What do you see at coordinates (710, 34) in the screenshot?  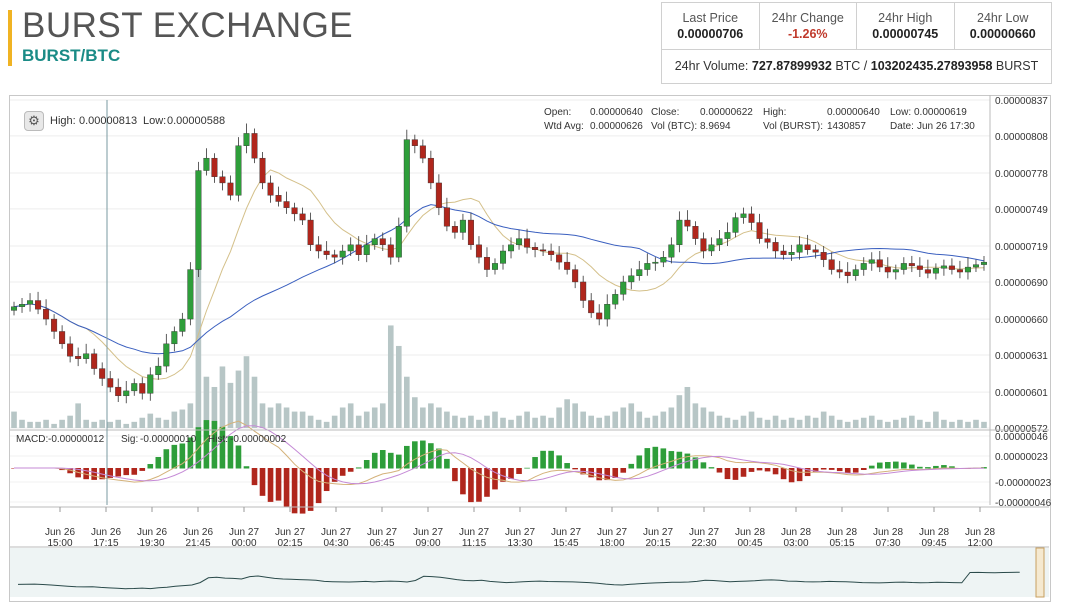 I see `last-price-value: 0.00000706` at bounding box center [710, 34].